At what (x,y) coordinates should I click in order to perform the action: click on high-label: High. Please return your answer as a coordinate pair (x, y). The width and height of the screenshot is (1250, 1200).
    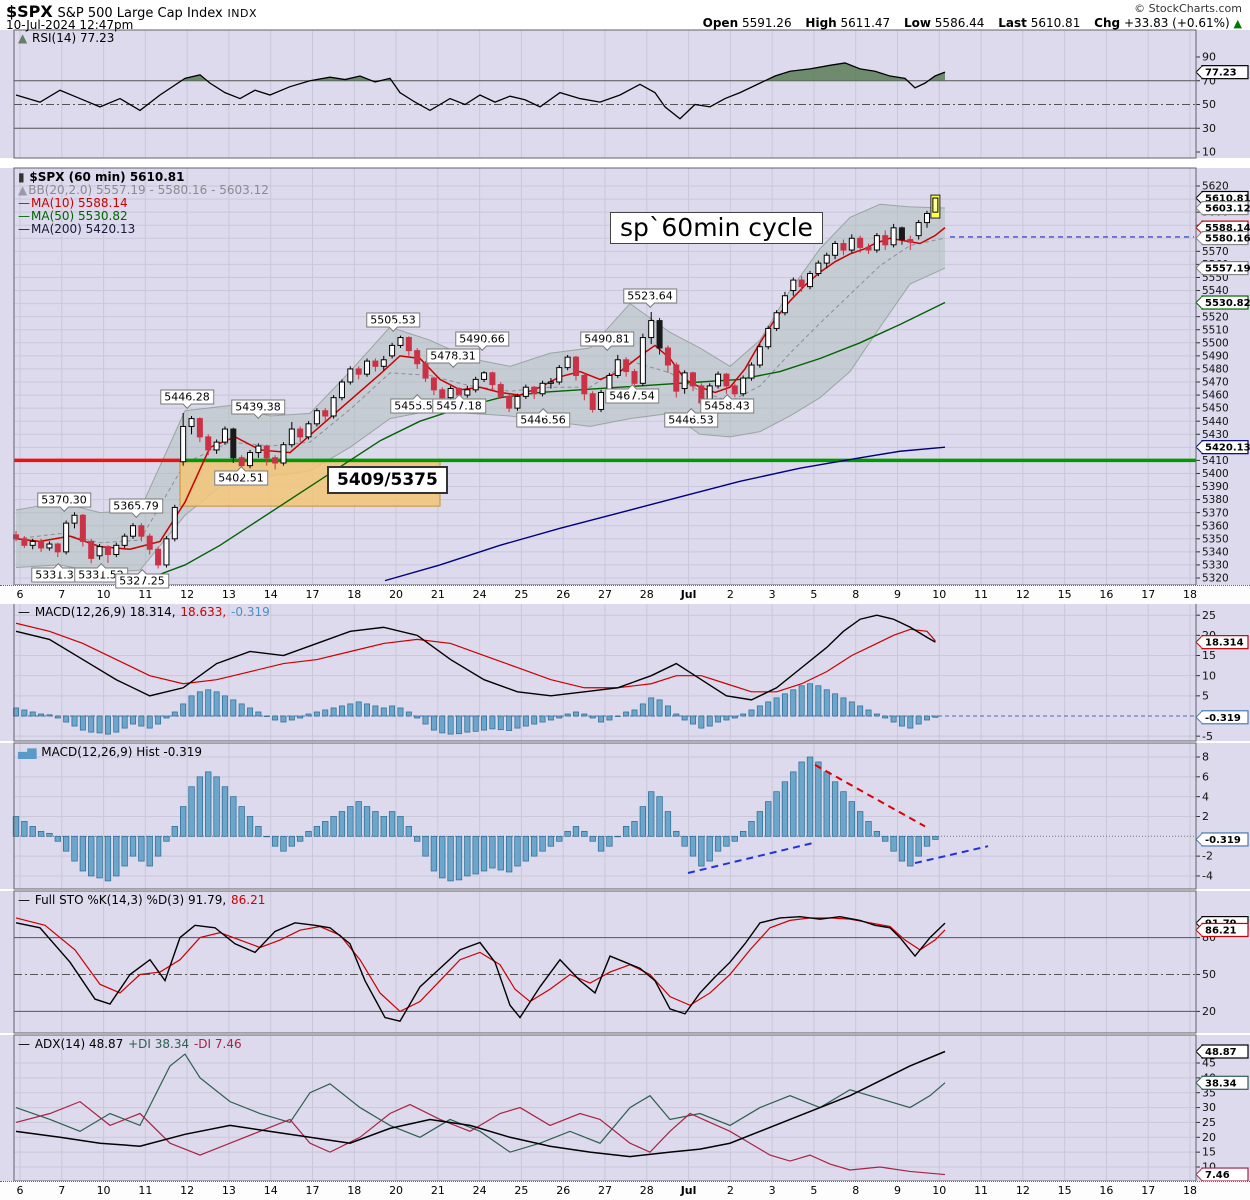
    Looking at the image, I should click on (821, 23).